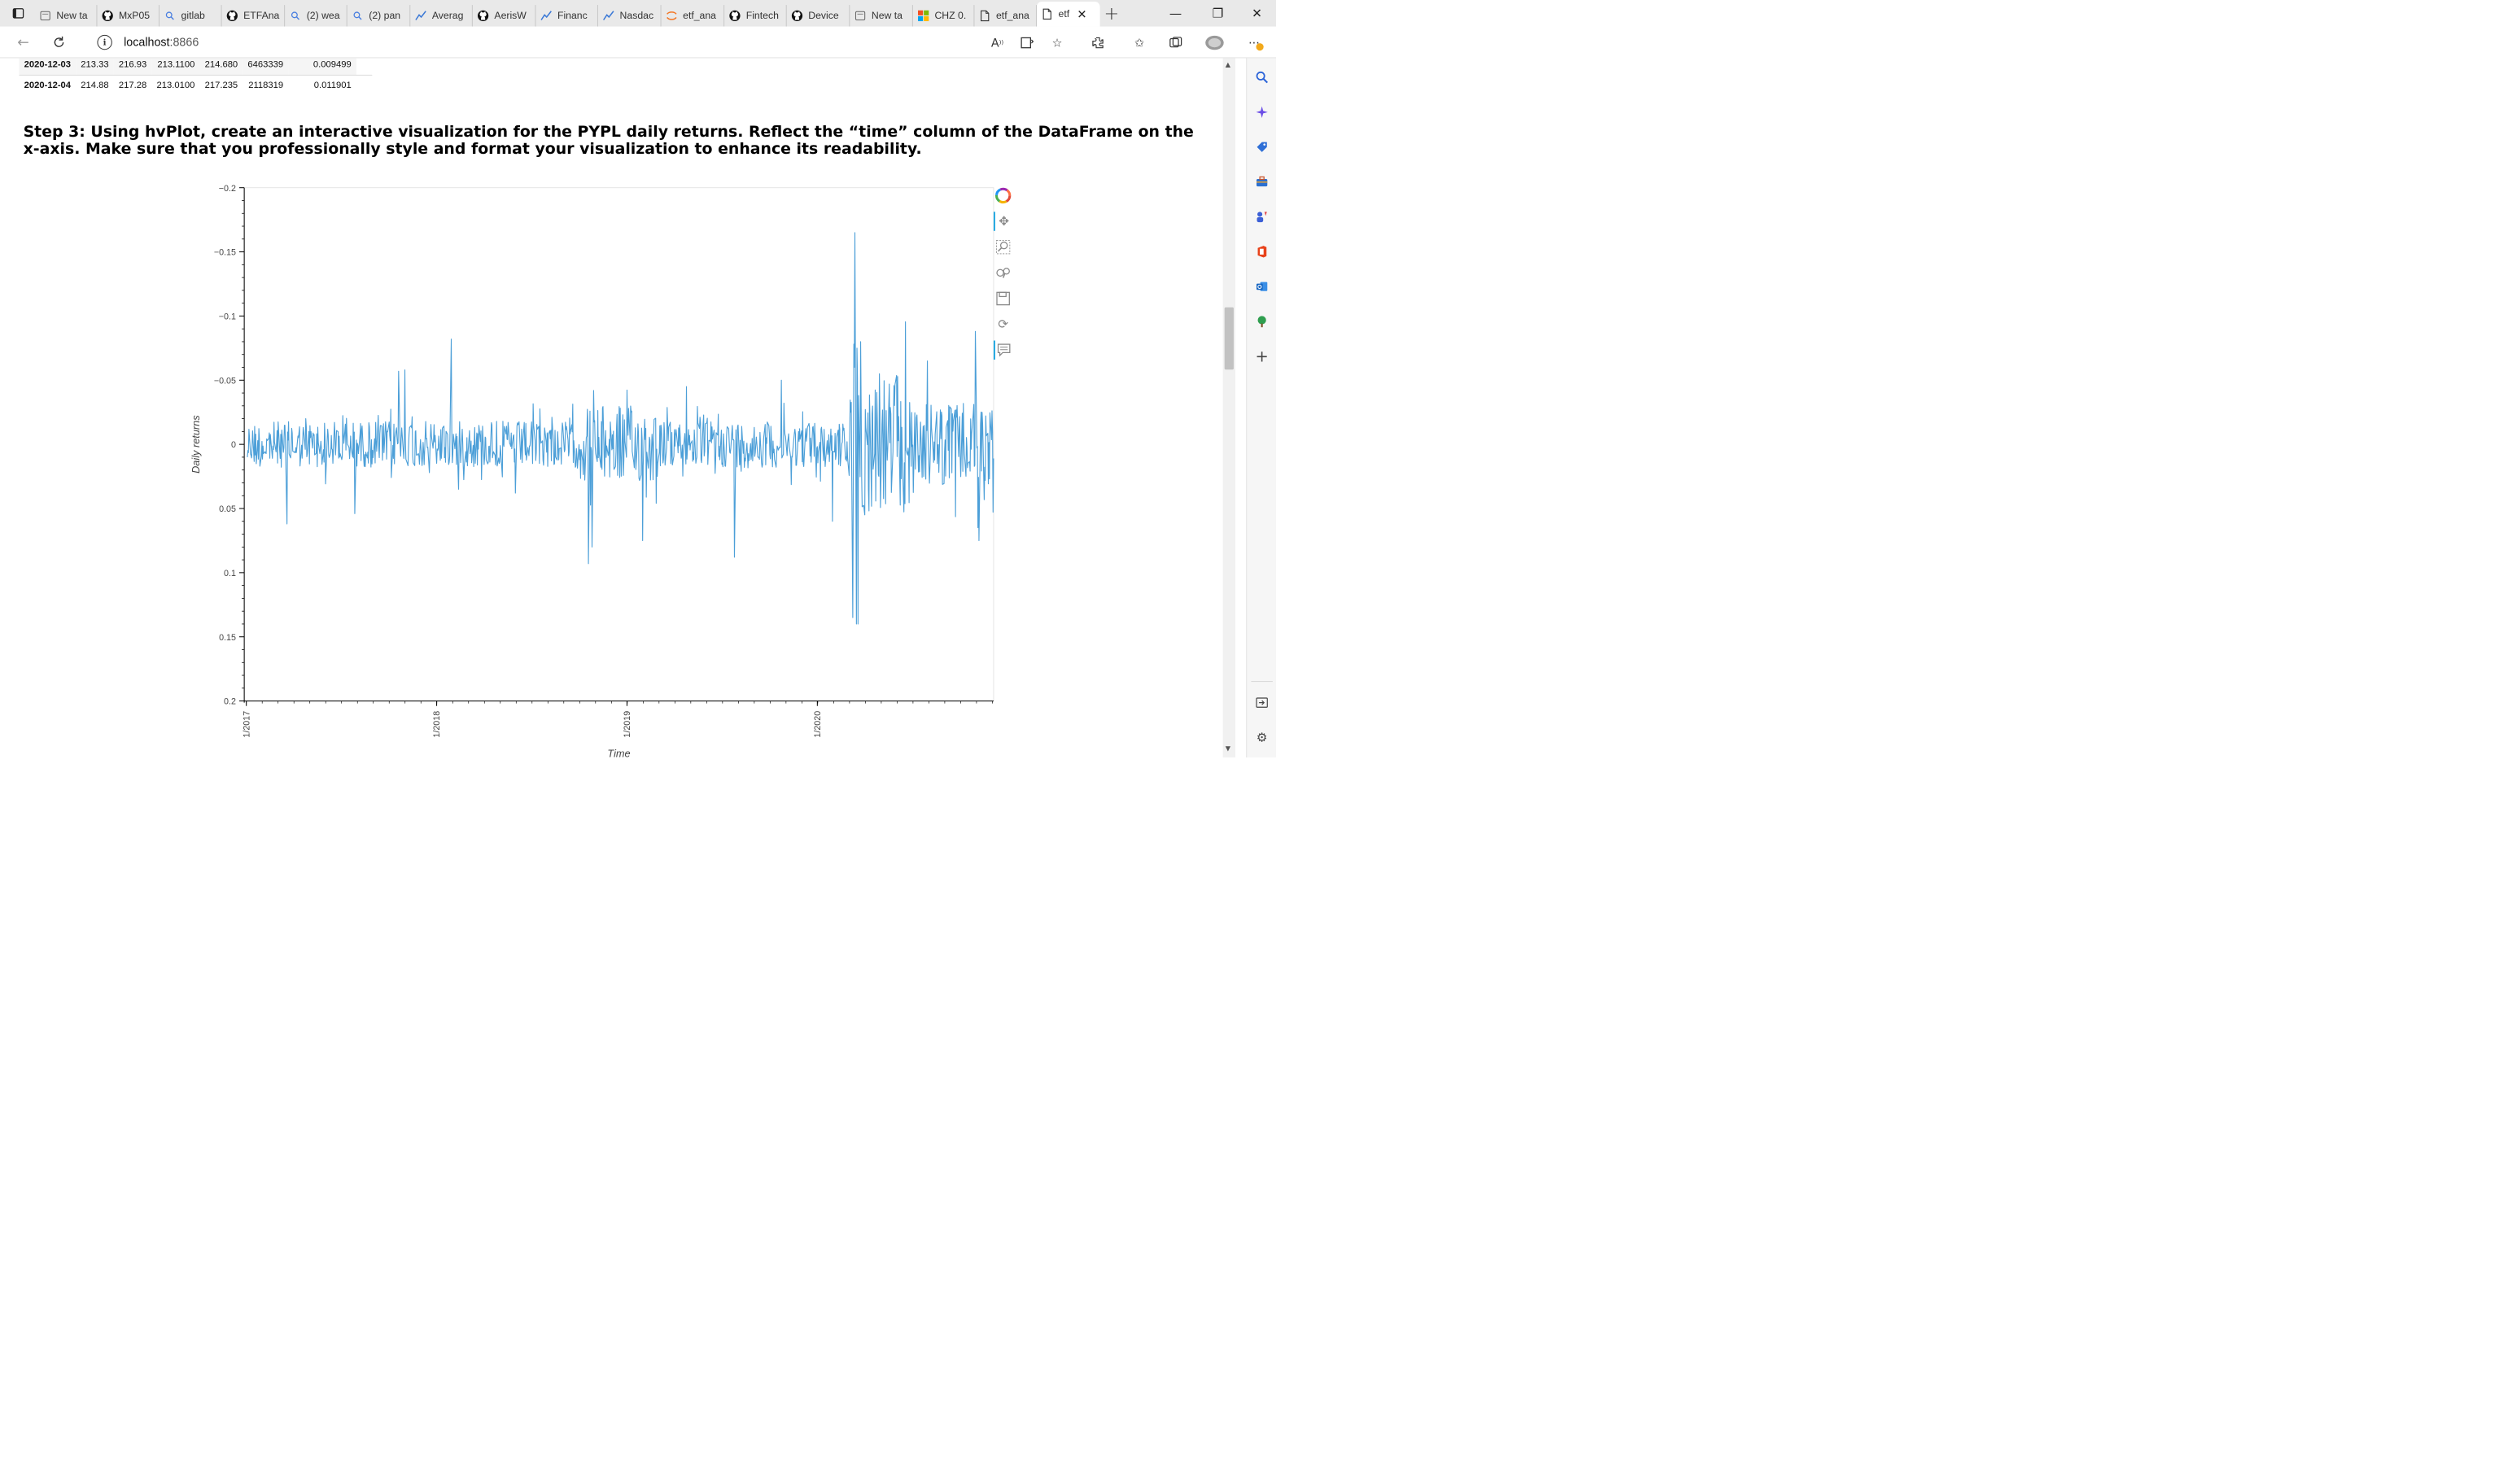  Describe the element at coordinates (1261, 702) in the screenshot. I see `hide-sidebar-icon` at that location.